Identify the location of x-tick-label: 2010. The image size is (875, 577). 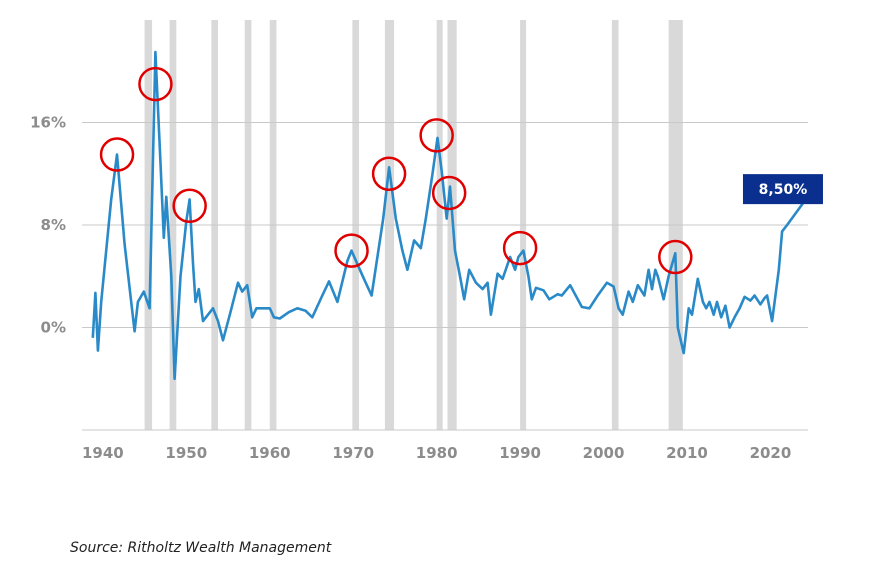
(687, 453).